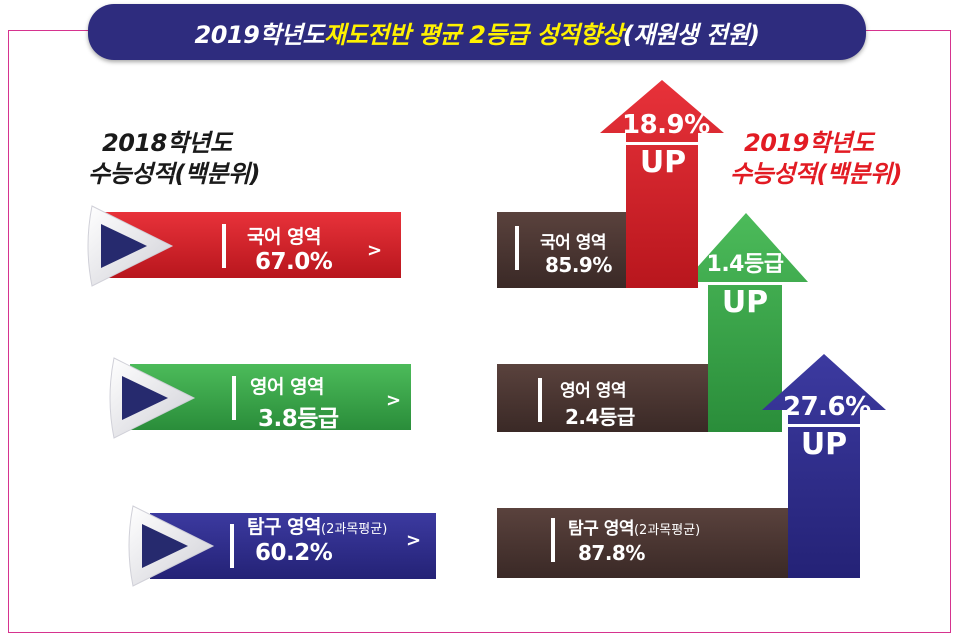 The height and width of the screenshot is (641, 960). I want to click on heading-2019-sub: 수능성적(백분위), so click(816, 174).